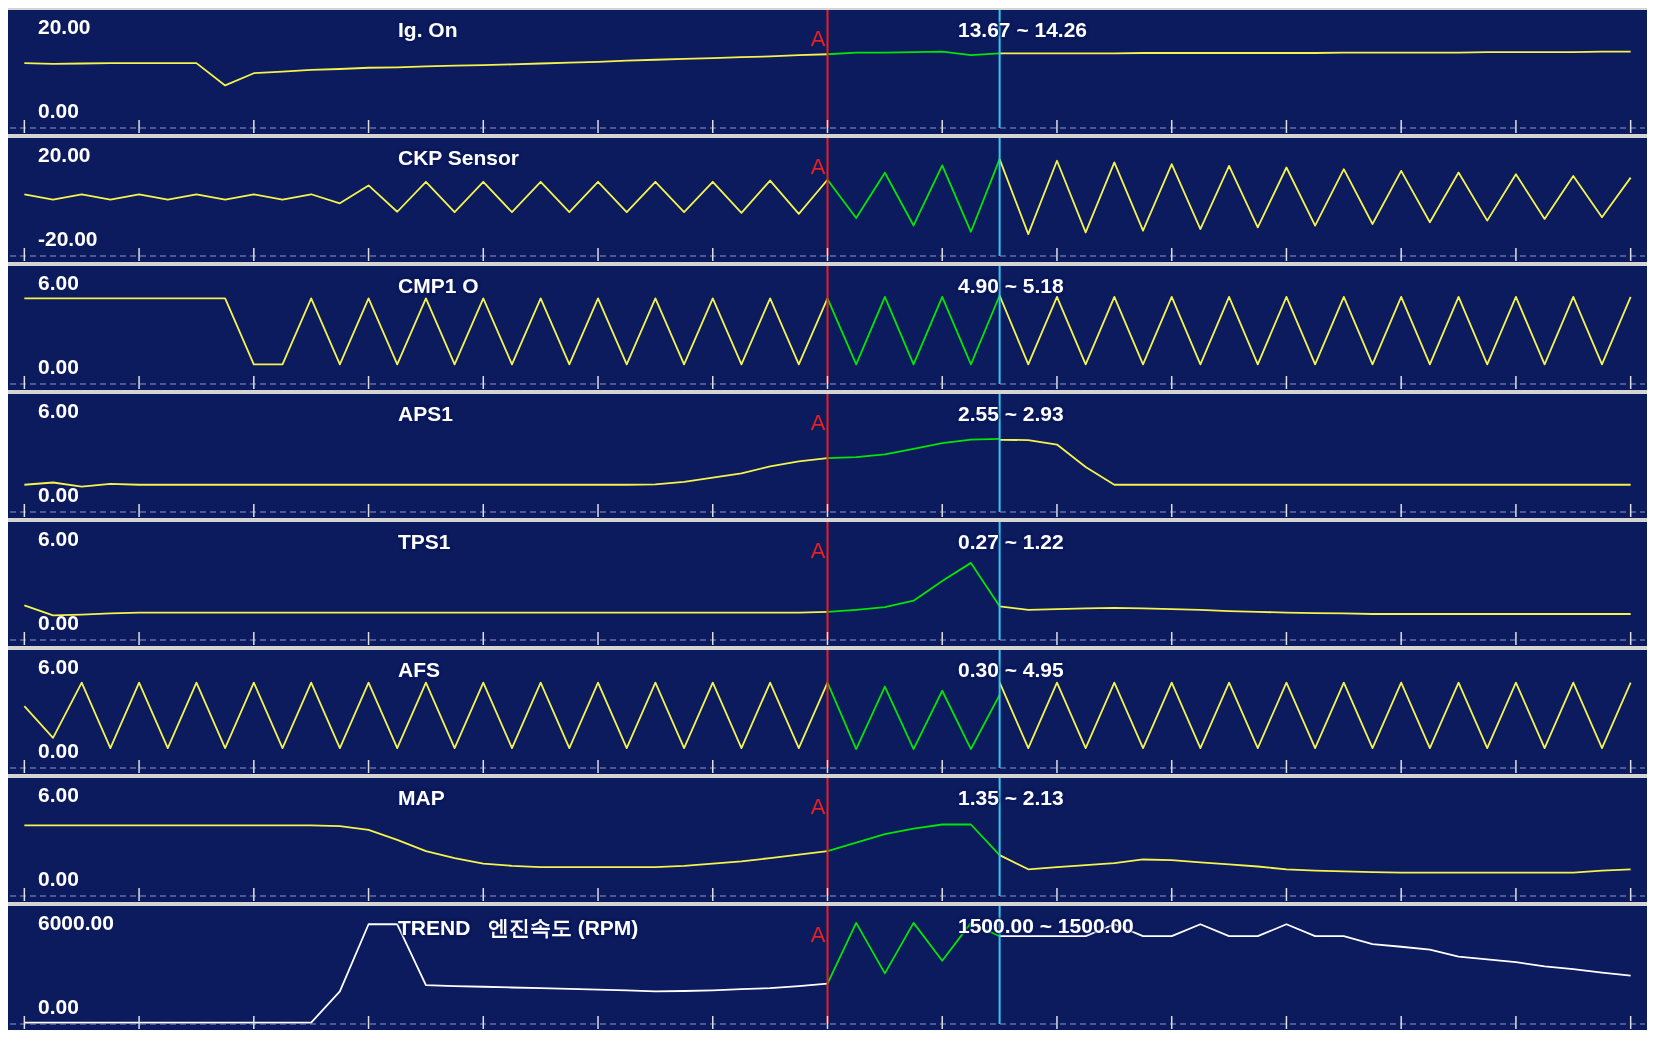 Image resolution: width=1655 pixels, height=1045 pixels. Describe the element at coordinates (76, 922) in the screenshot. I see `y-tick-label: 6000.00` at that location.